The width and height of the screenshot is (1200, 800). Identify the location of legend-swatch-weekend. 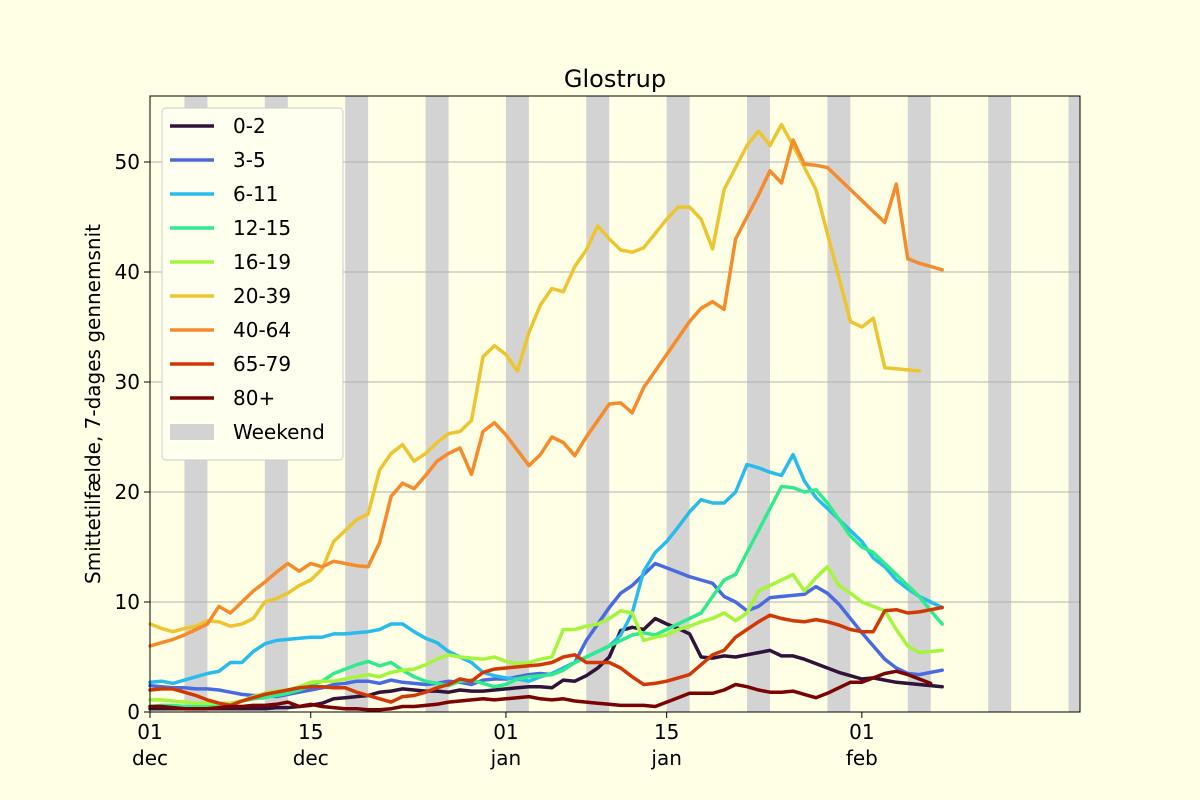
(192, 432).